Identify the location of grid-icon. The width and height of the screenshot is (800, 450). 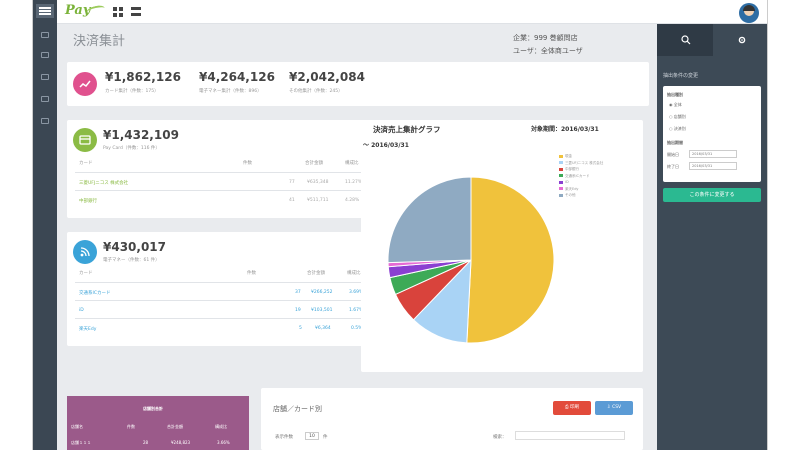
(118, 12).